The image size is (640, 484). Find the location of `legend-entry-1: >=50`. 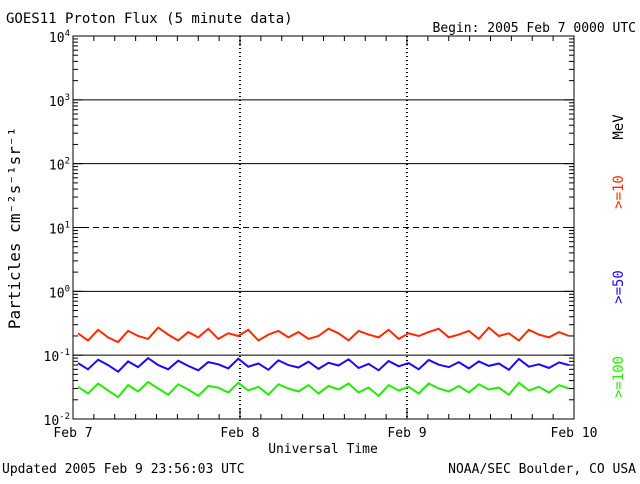

legend-entry-1: >=50 is located at coordinates (619, 287).